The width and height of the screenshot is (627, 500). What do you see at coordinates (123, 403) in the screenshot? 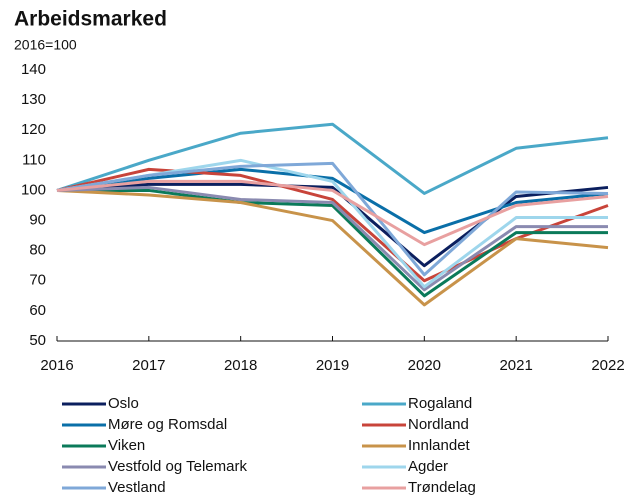
I see `legend-label: Oslo` at bounding box center [123, 403].